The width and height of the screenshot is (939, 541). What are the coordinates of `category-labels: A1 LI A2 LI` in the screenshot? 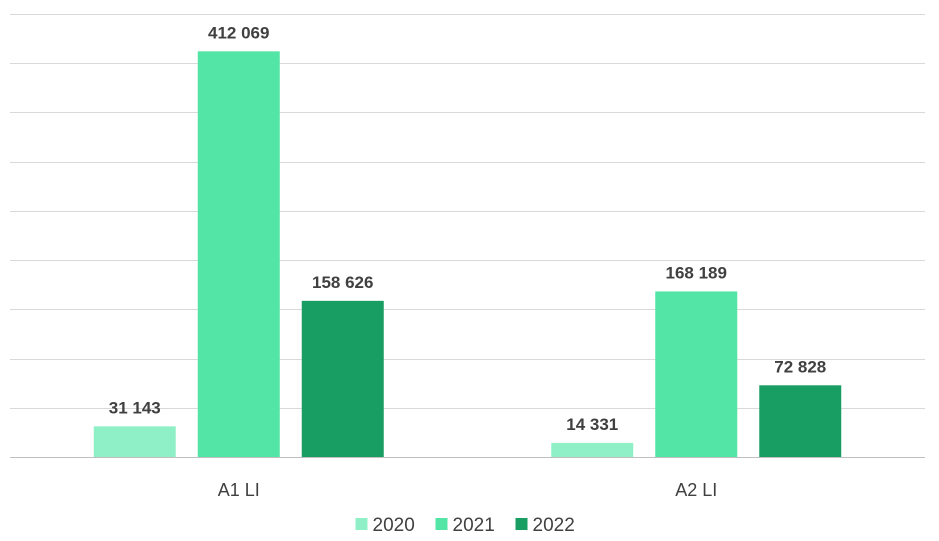 It's located at (468, 490).